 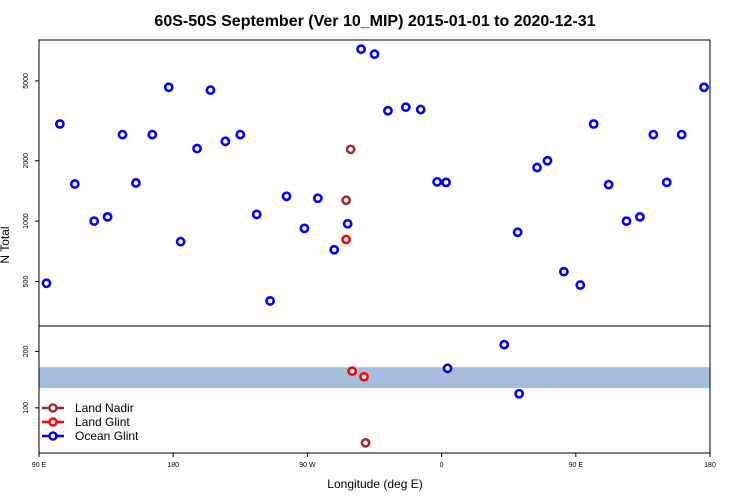 I want to click on y-tick-label-bottom-1: 200, so click(x=26, y=351).